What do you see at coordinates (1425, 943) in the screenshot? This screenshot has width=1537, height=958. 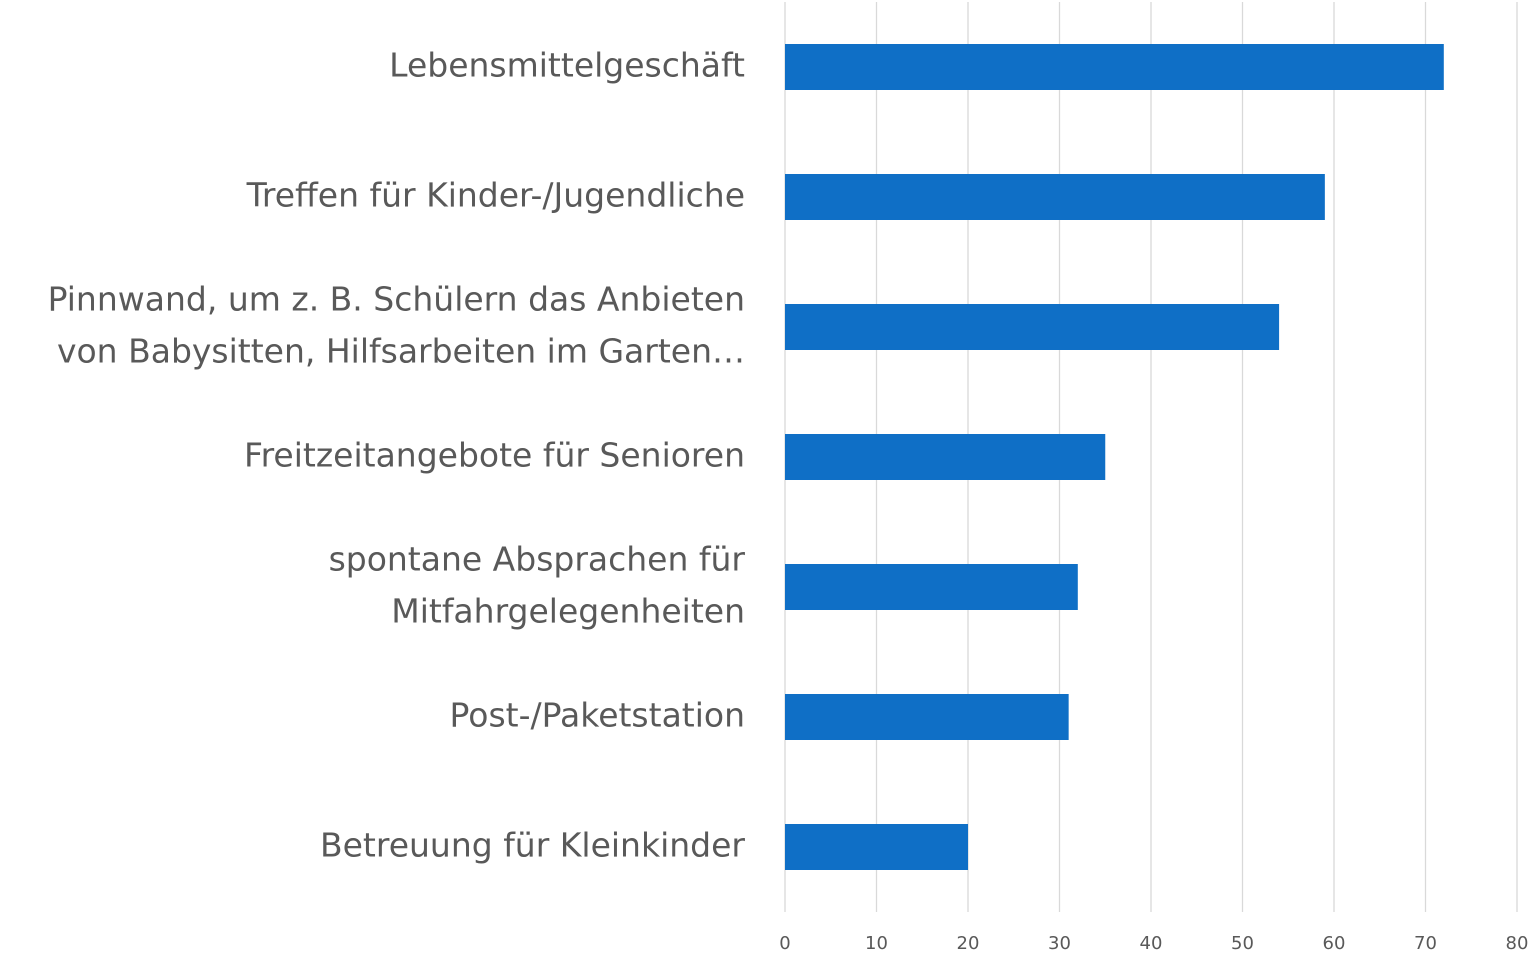 I see `x-tick-label: 70` at bounding box center [1425, 943].